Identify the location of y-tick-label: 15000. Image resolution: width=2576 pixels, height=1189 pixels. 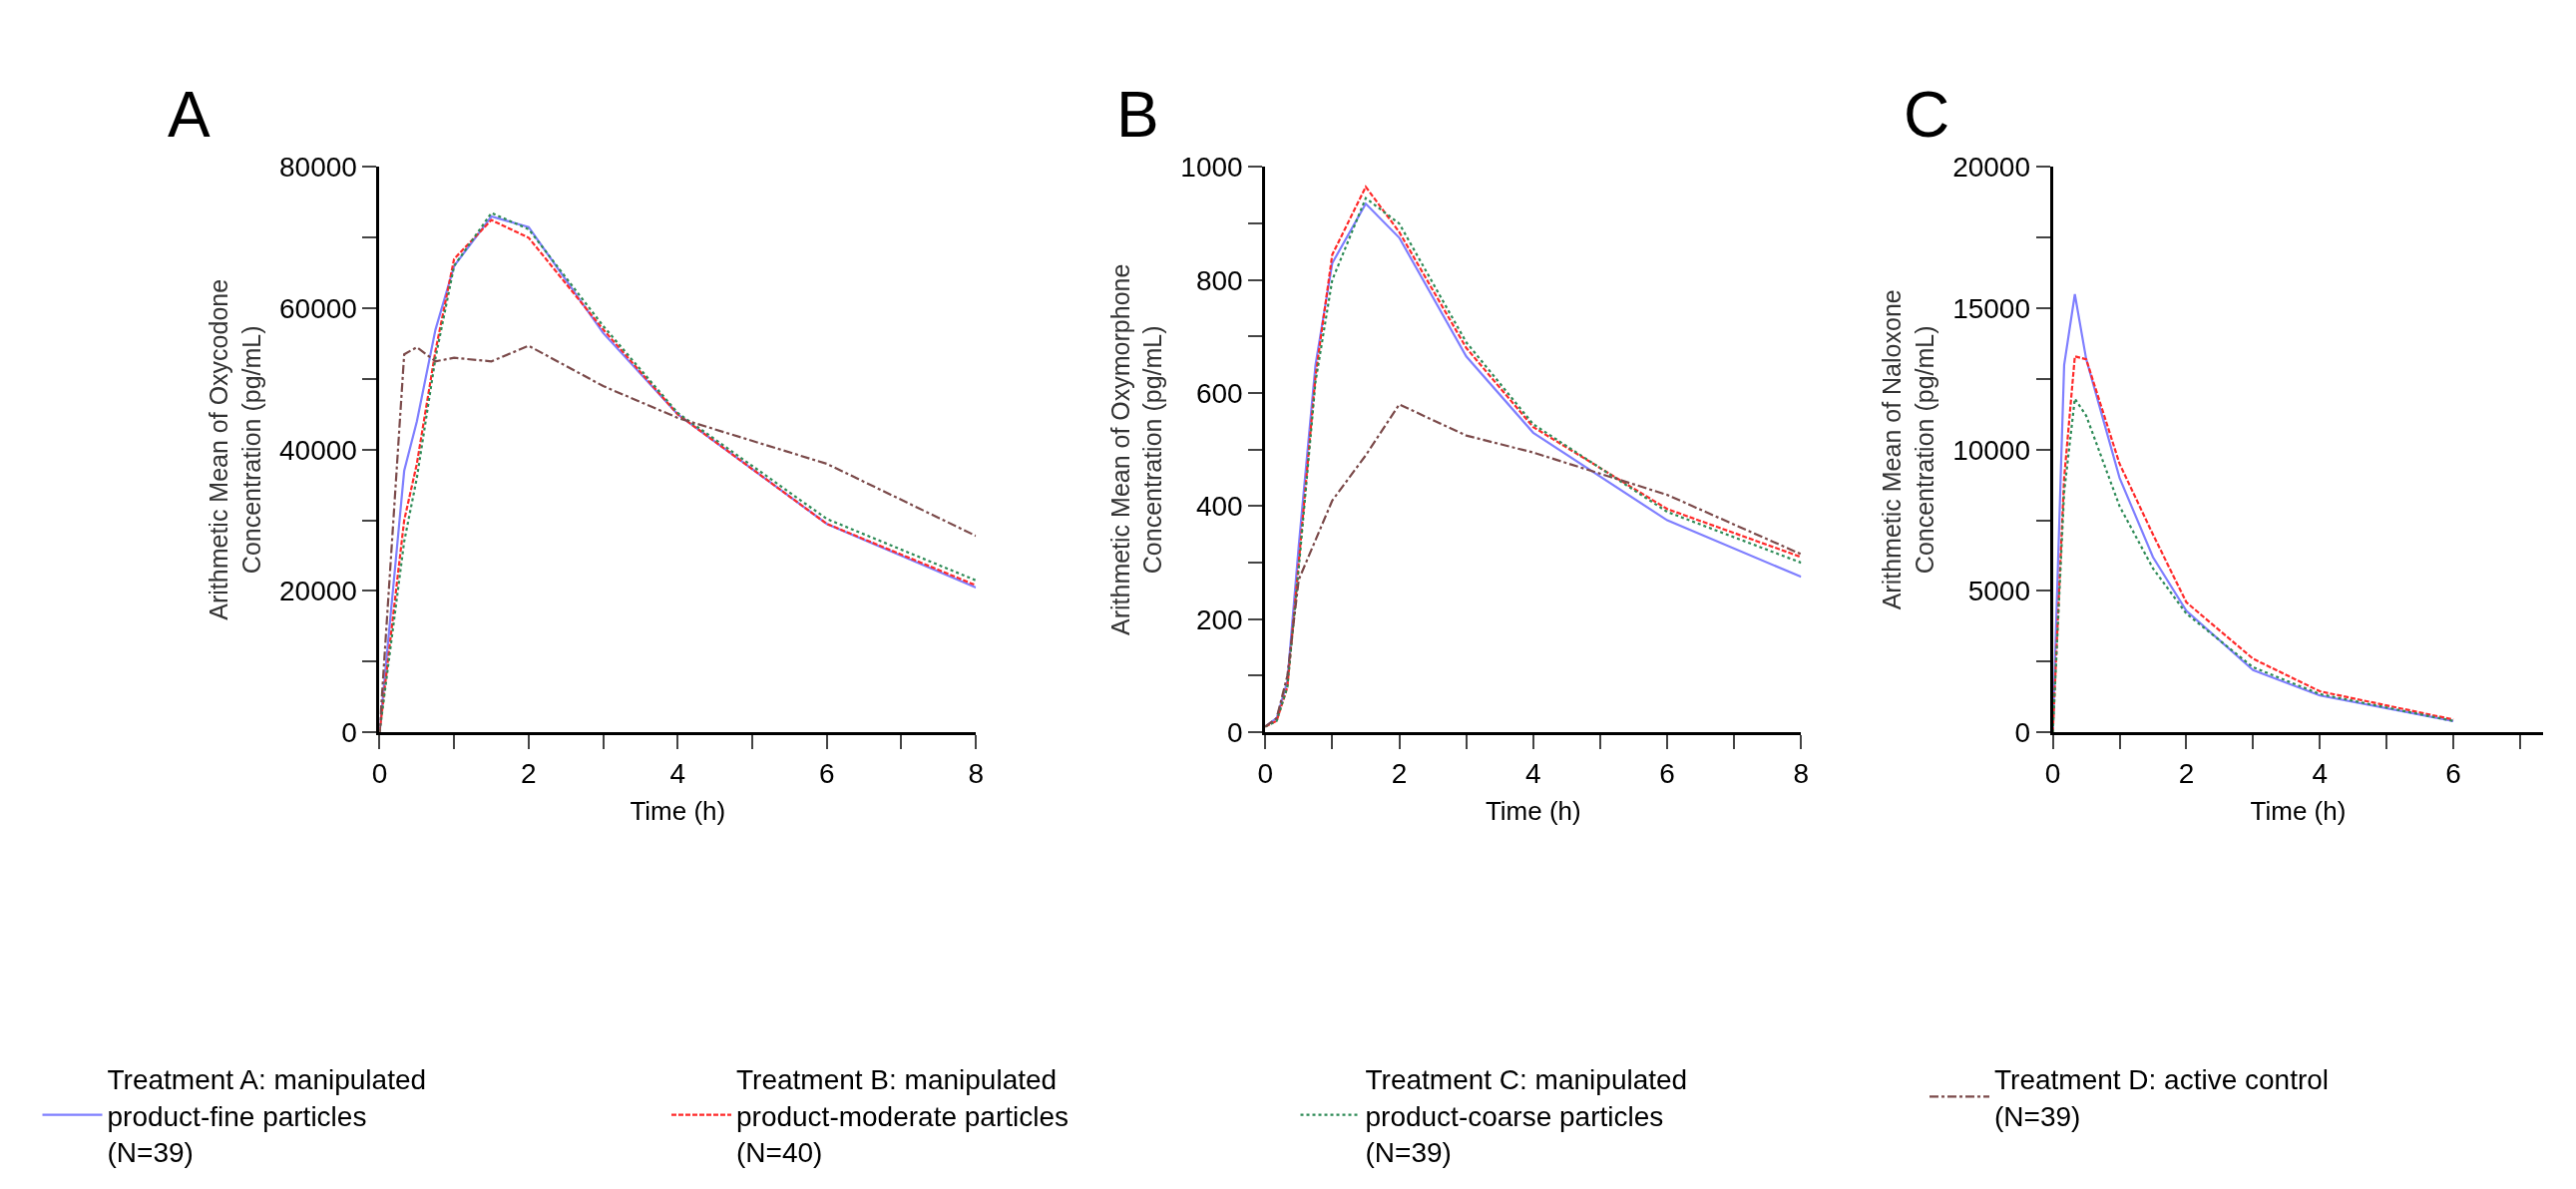
(1991, 308).